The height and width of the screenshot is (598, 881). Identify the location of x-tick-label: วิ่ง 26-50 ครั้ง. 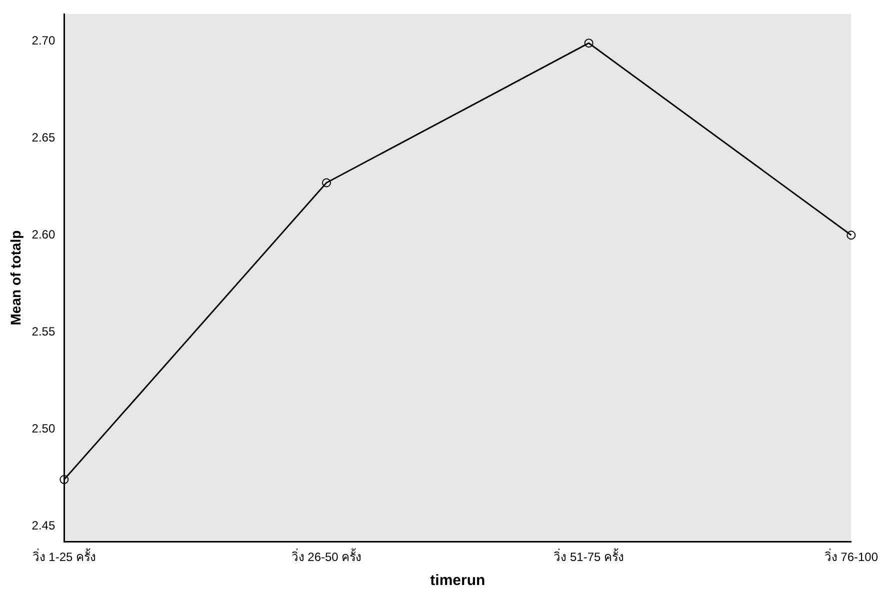
(326, 556).